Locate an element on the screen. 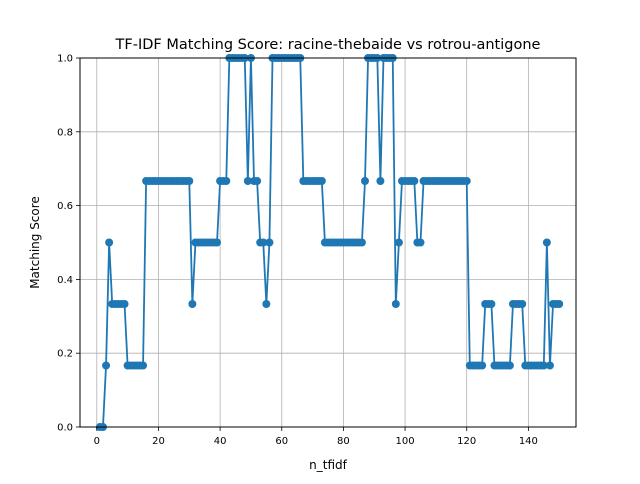 This screenshot has height=484, width=640. y-tick-label: 0.2 is located at coordinates (65, 354).